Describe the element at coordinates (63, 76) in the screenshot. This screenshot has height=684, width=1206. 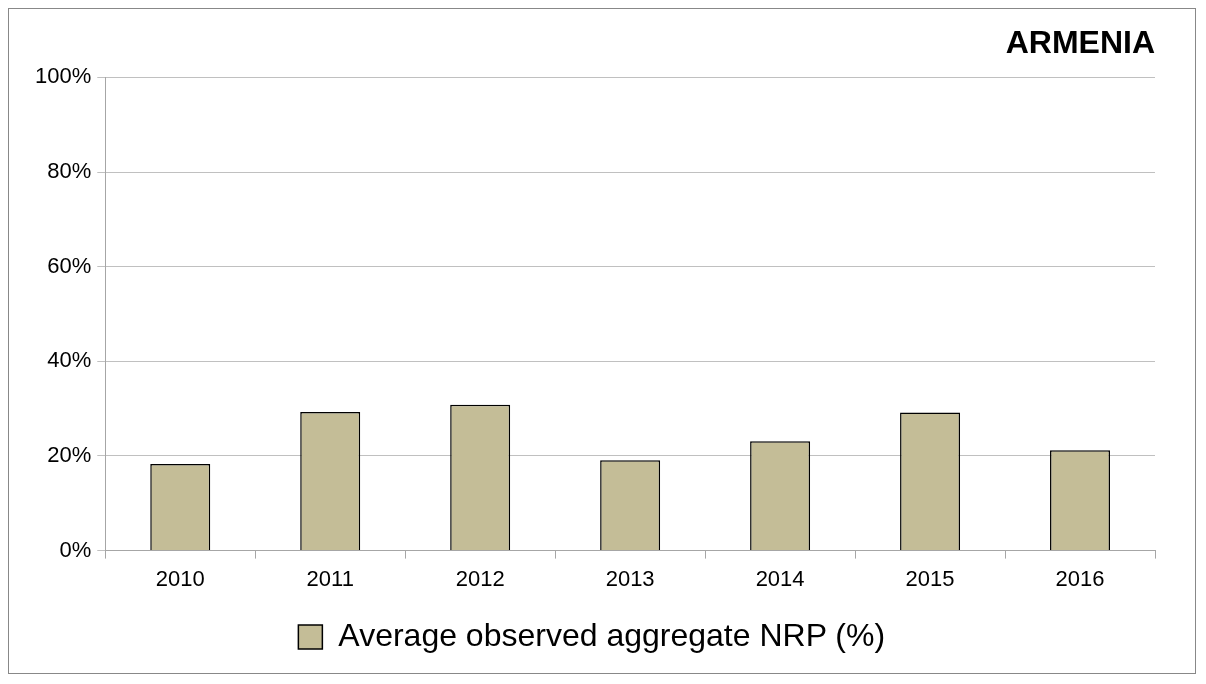
I see `y-tick-label: 100%` at that location.